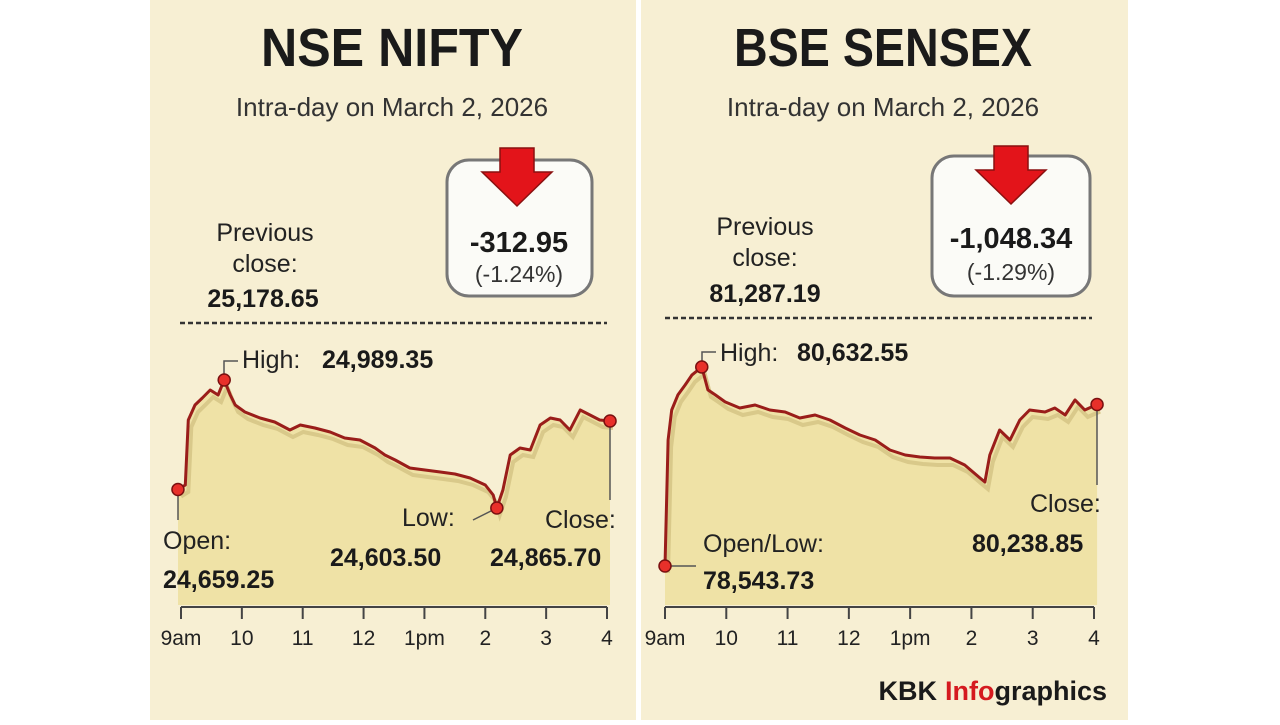 The width and height of the screenshot is (1280, 725). Describe the element at coordinates (428, 518) in the screenshot. I see `low-label: Low:` at that location.